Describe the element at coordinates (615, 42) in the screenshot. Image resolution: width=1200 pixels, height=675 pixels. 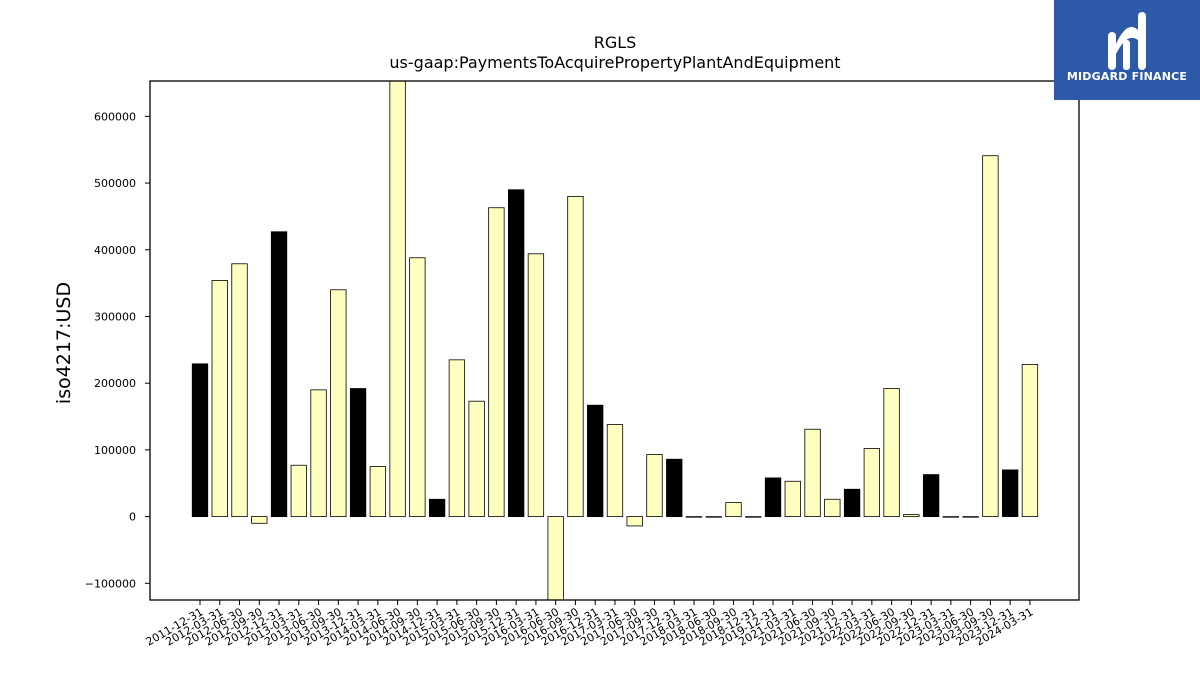
I see `chart-title: RGLS` at that location.